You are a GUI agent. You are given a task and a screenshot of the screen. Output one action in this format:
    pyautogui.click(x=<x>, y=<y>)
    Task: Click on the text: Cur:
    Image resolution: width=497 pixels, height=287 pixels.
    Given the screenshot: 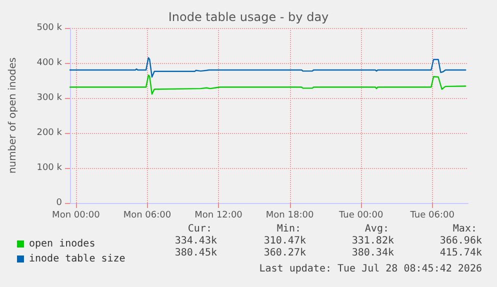 What is the action you would take?
    pyautogui.click(x=200, y=229)
    